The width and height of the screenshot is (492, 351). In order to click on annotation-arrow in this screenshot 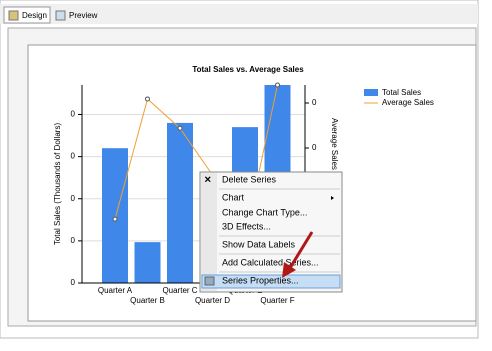, I will do `click(301, 250)`.